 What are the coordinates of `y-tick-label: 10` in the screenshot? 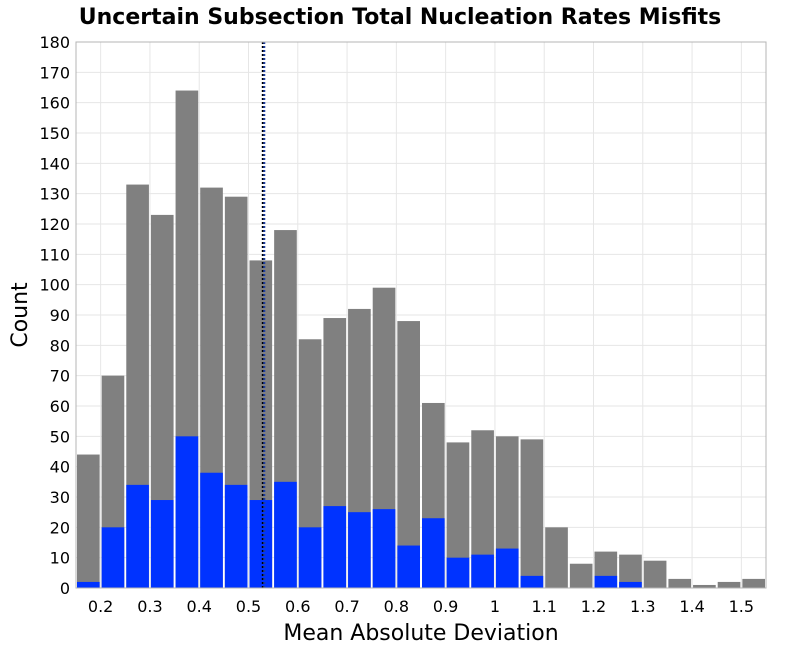 It's located at (60, 558).